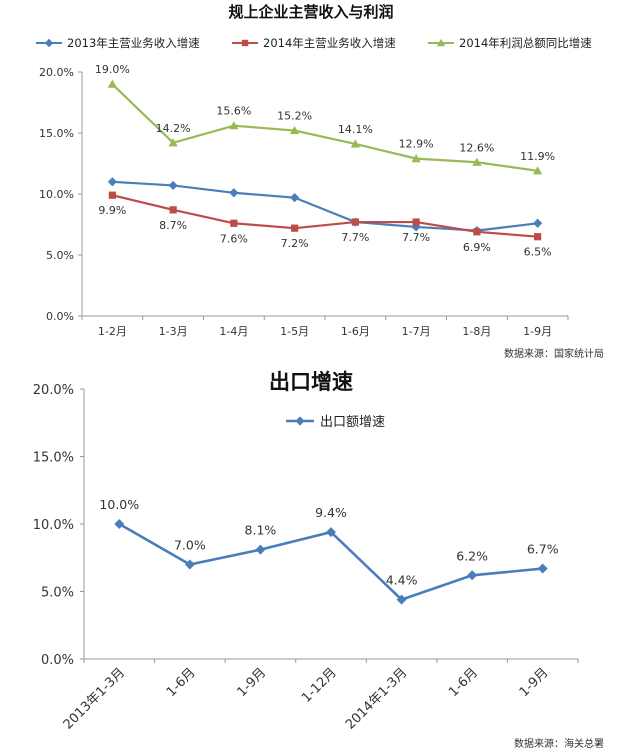 The width and height of the screenshot is (622, 756). I want to click on data-label: 9.4%, so click(331, 512).